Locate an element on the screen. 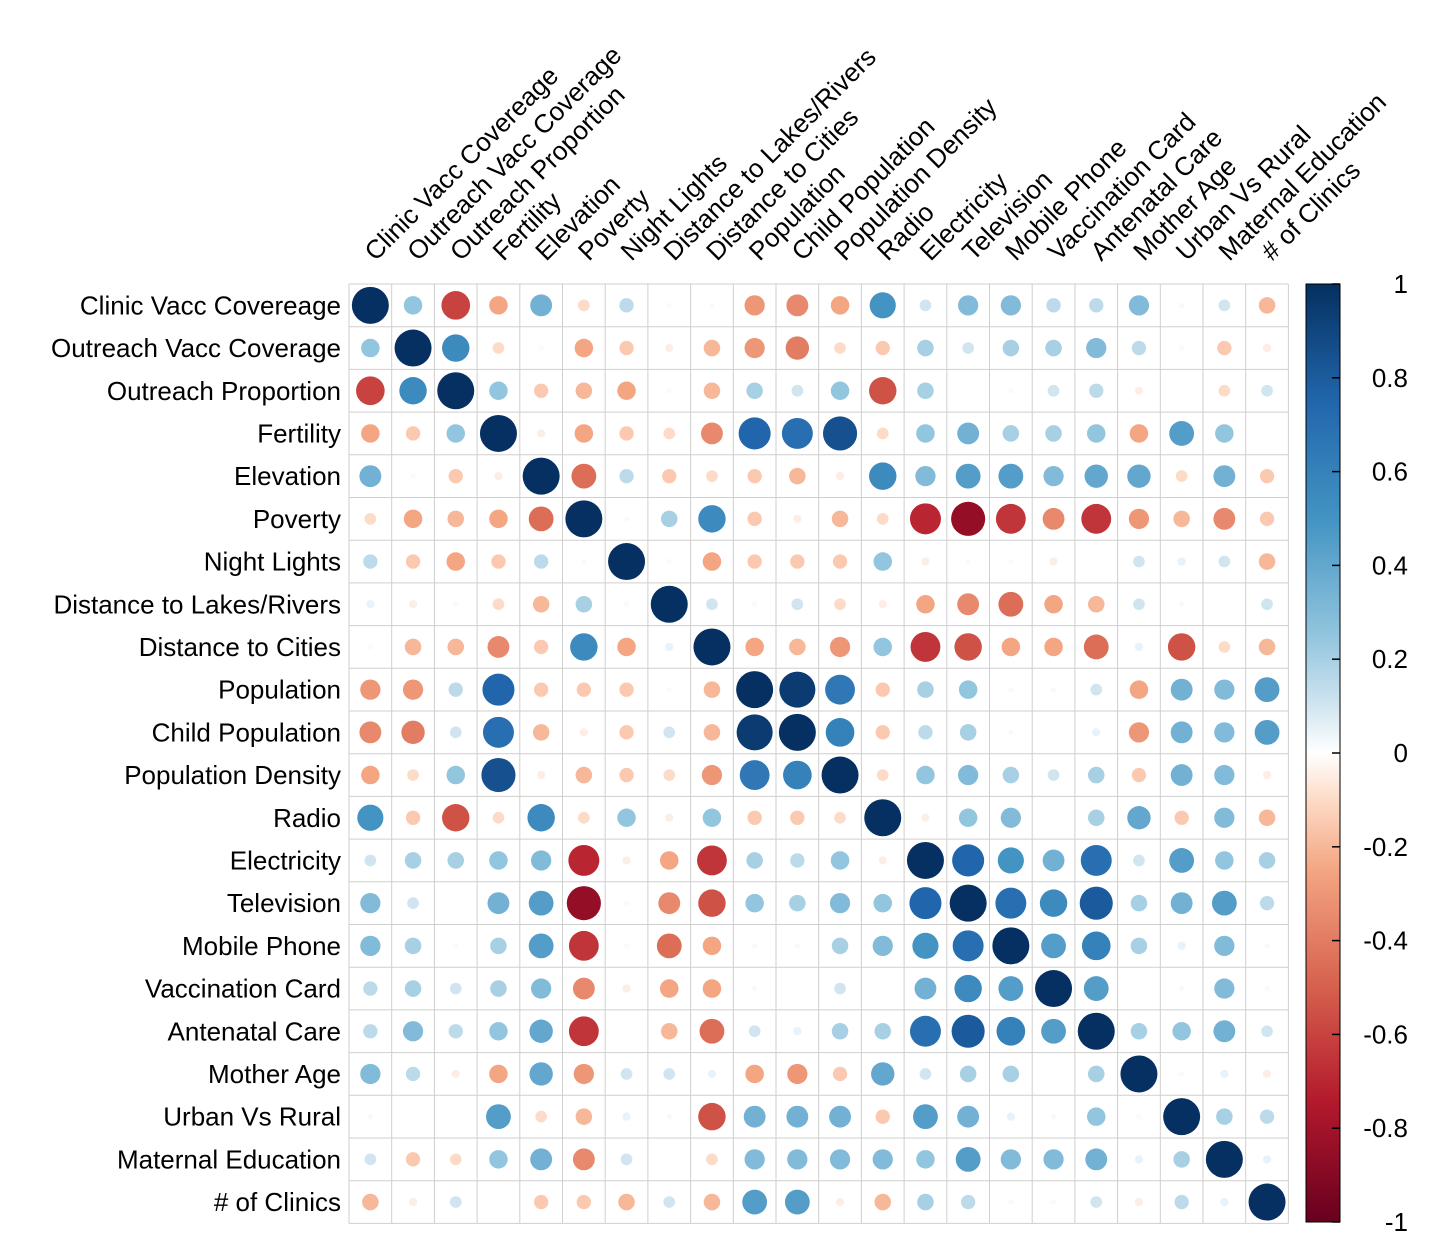 The image size is (1435, 1260). row-label: Maternal Education is located at coordinates (229, 1159).